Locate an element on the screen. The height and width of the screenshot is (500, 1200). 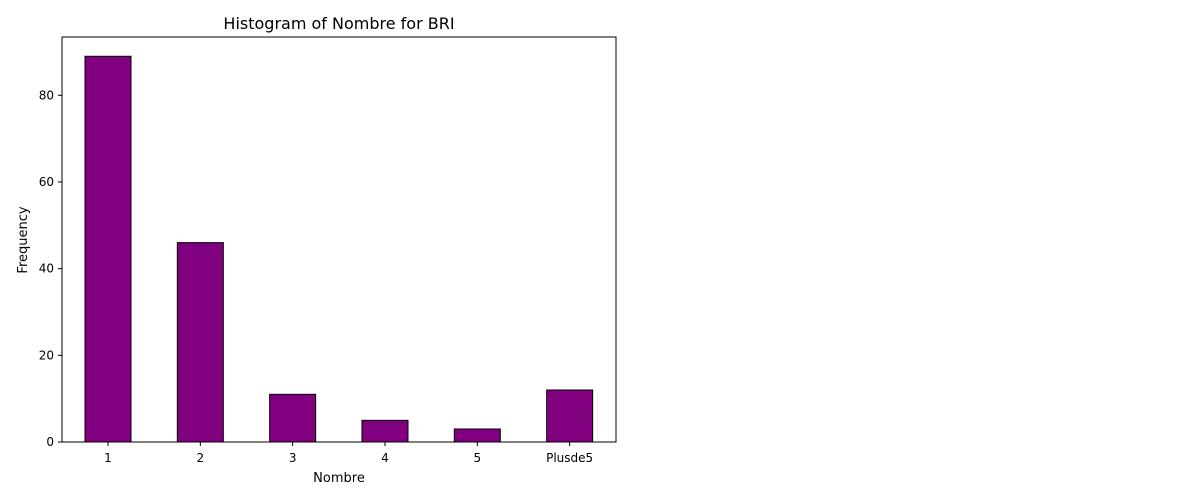
x-tick-label: 1 is located at coordinates (108, 458).